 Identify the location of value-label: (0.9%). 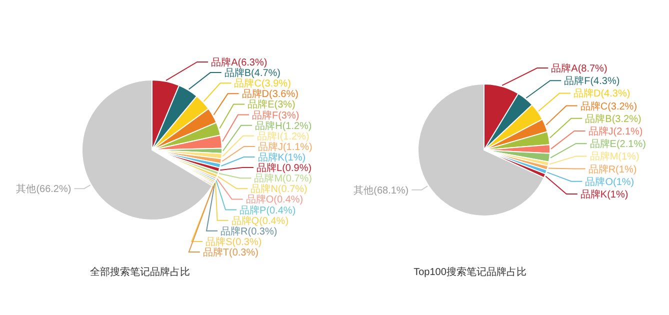
(297, 168).